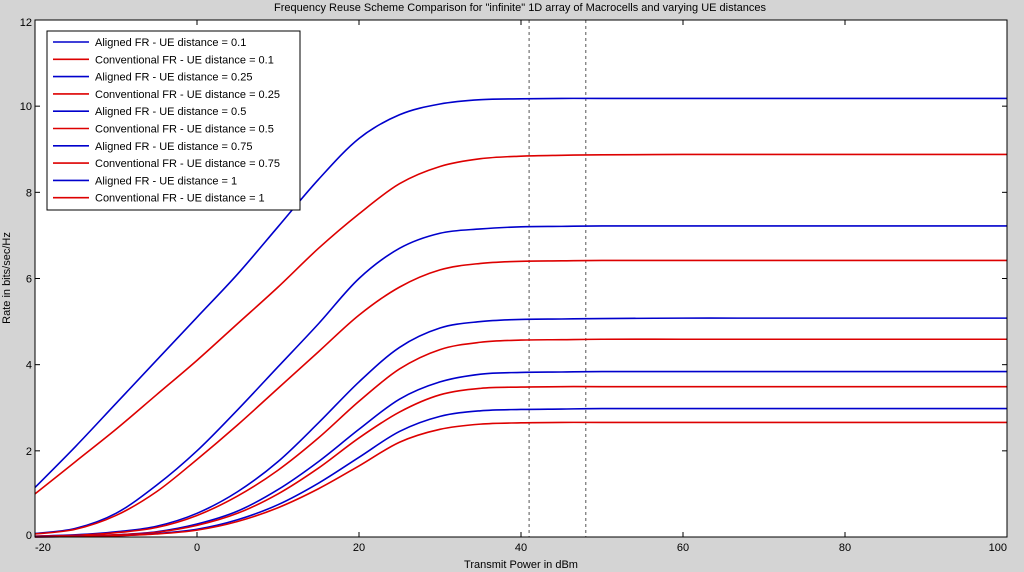  What do you see at coordinates (187, 164) in the screenshot?
I see `legend-label-7: Conventional FR - UE distance = 0.75` at bounding box center [187, 164].